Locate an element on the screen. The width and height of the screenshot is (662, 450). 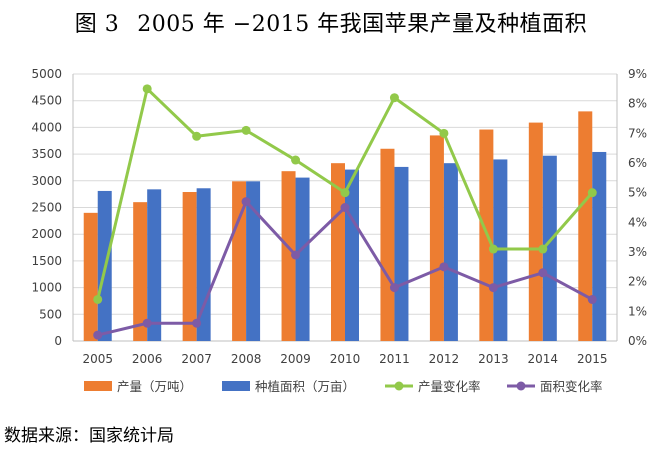
legend-item: 产量变化率 is located at coordinates (433, 386).